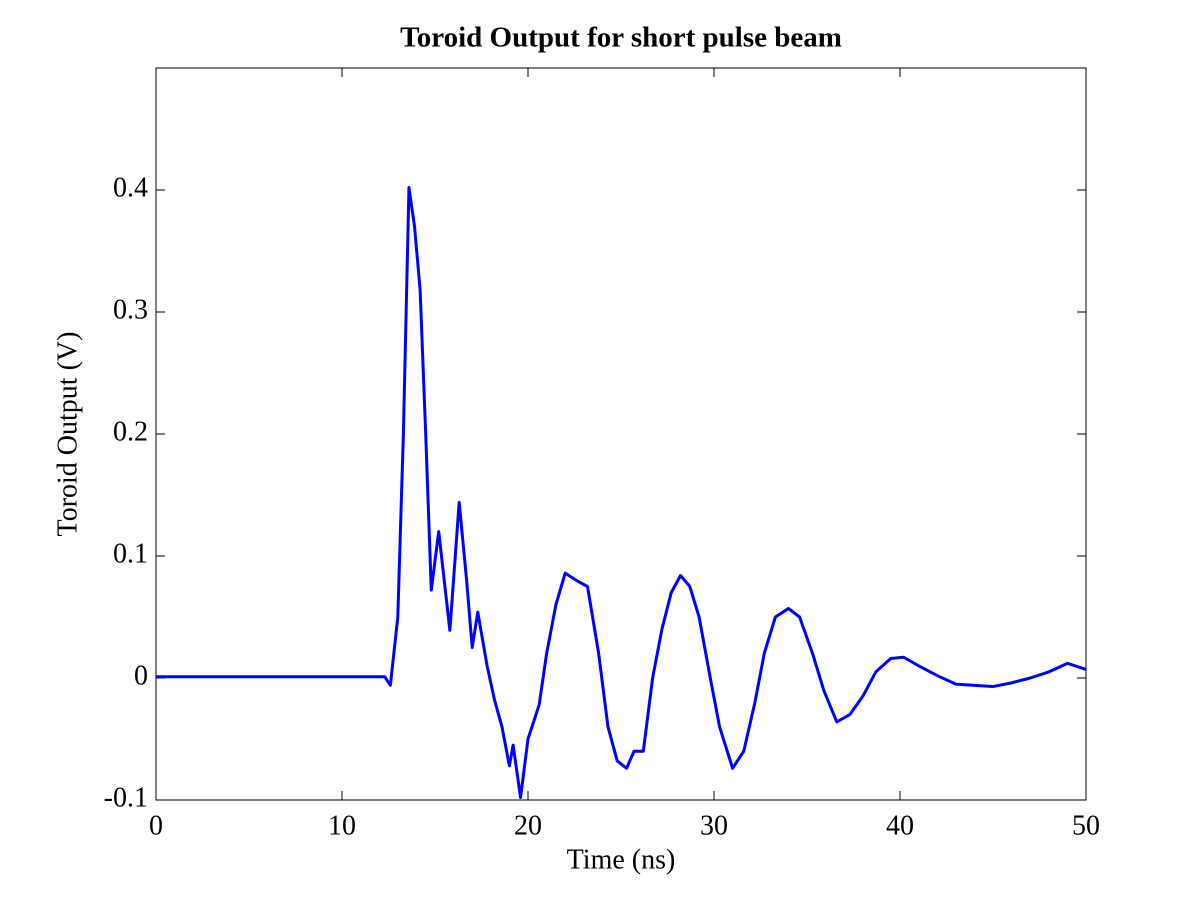 This screenshot has width=1200, height=900. I want to click on y-axis-label: Toroid Output (V), so click(67, 434).